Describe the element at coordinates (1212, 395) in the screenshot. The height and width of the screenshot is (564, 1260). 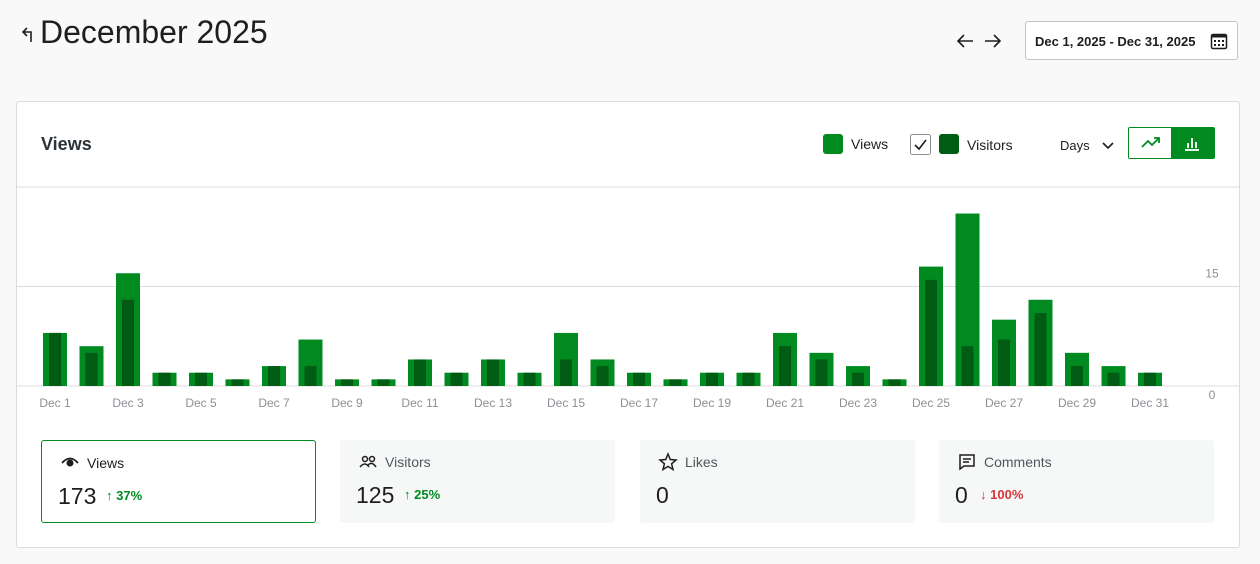
I see `y-tick-label: 0` at that location.